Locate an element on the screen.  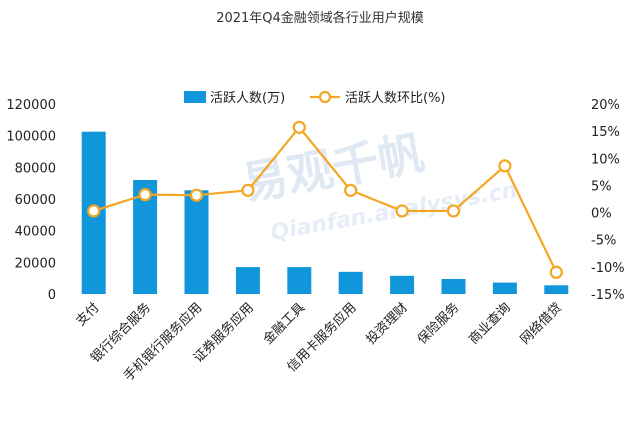
y2-tick-label: 15% is located at coordinates (605, 132).